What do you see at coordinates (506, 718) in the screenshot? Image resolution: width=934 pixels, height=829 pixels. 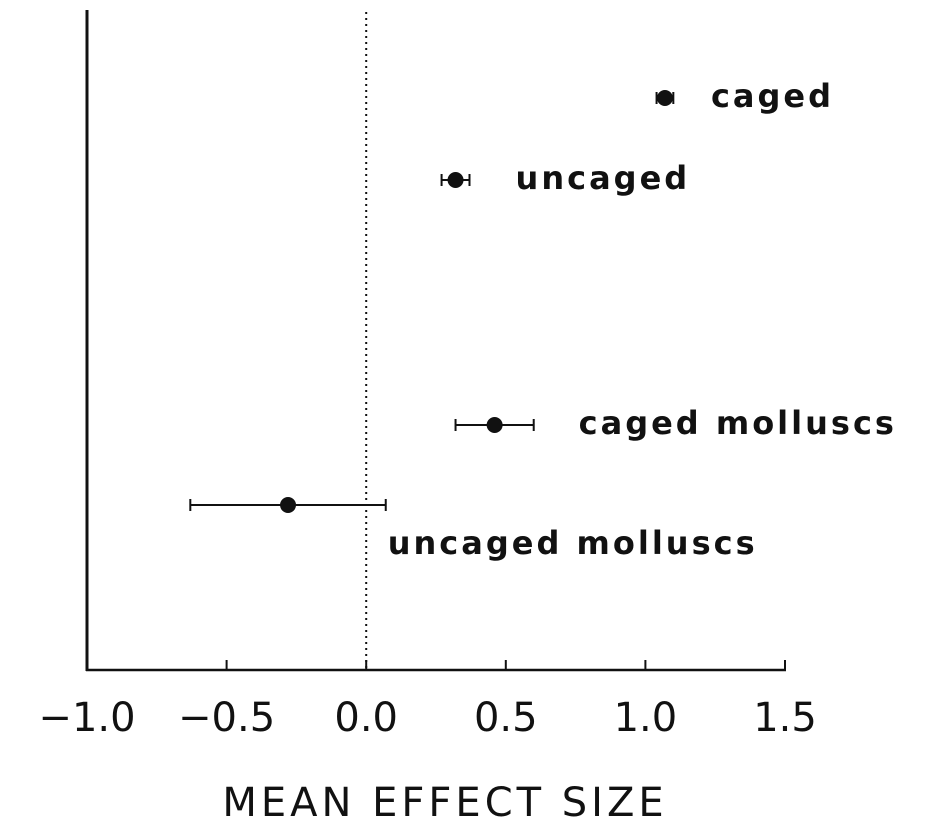 I see `x-tick-label: 0.5` at bounding box center [506, 718].